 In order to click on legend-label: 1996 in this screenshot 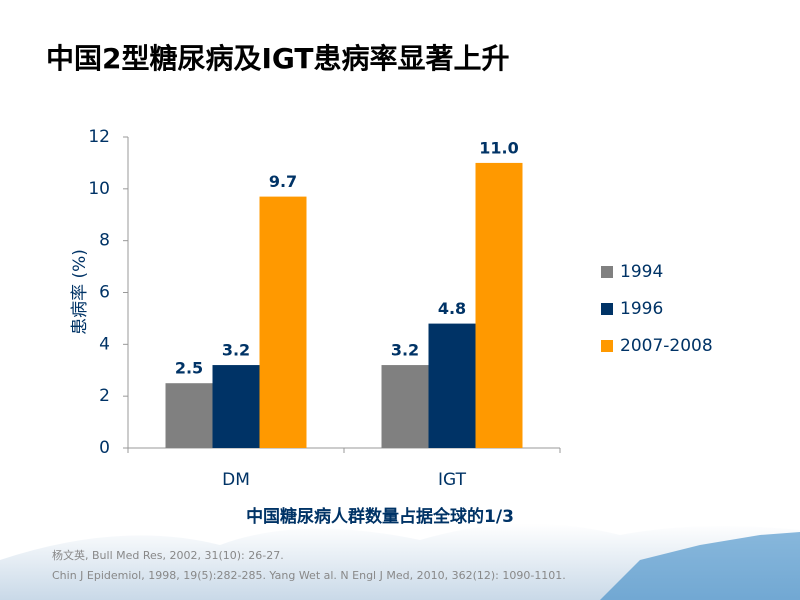, I will do `click(641, 309)`.